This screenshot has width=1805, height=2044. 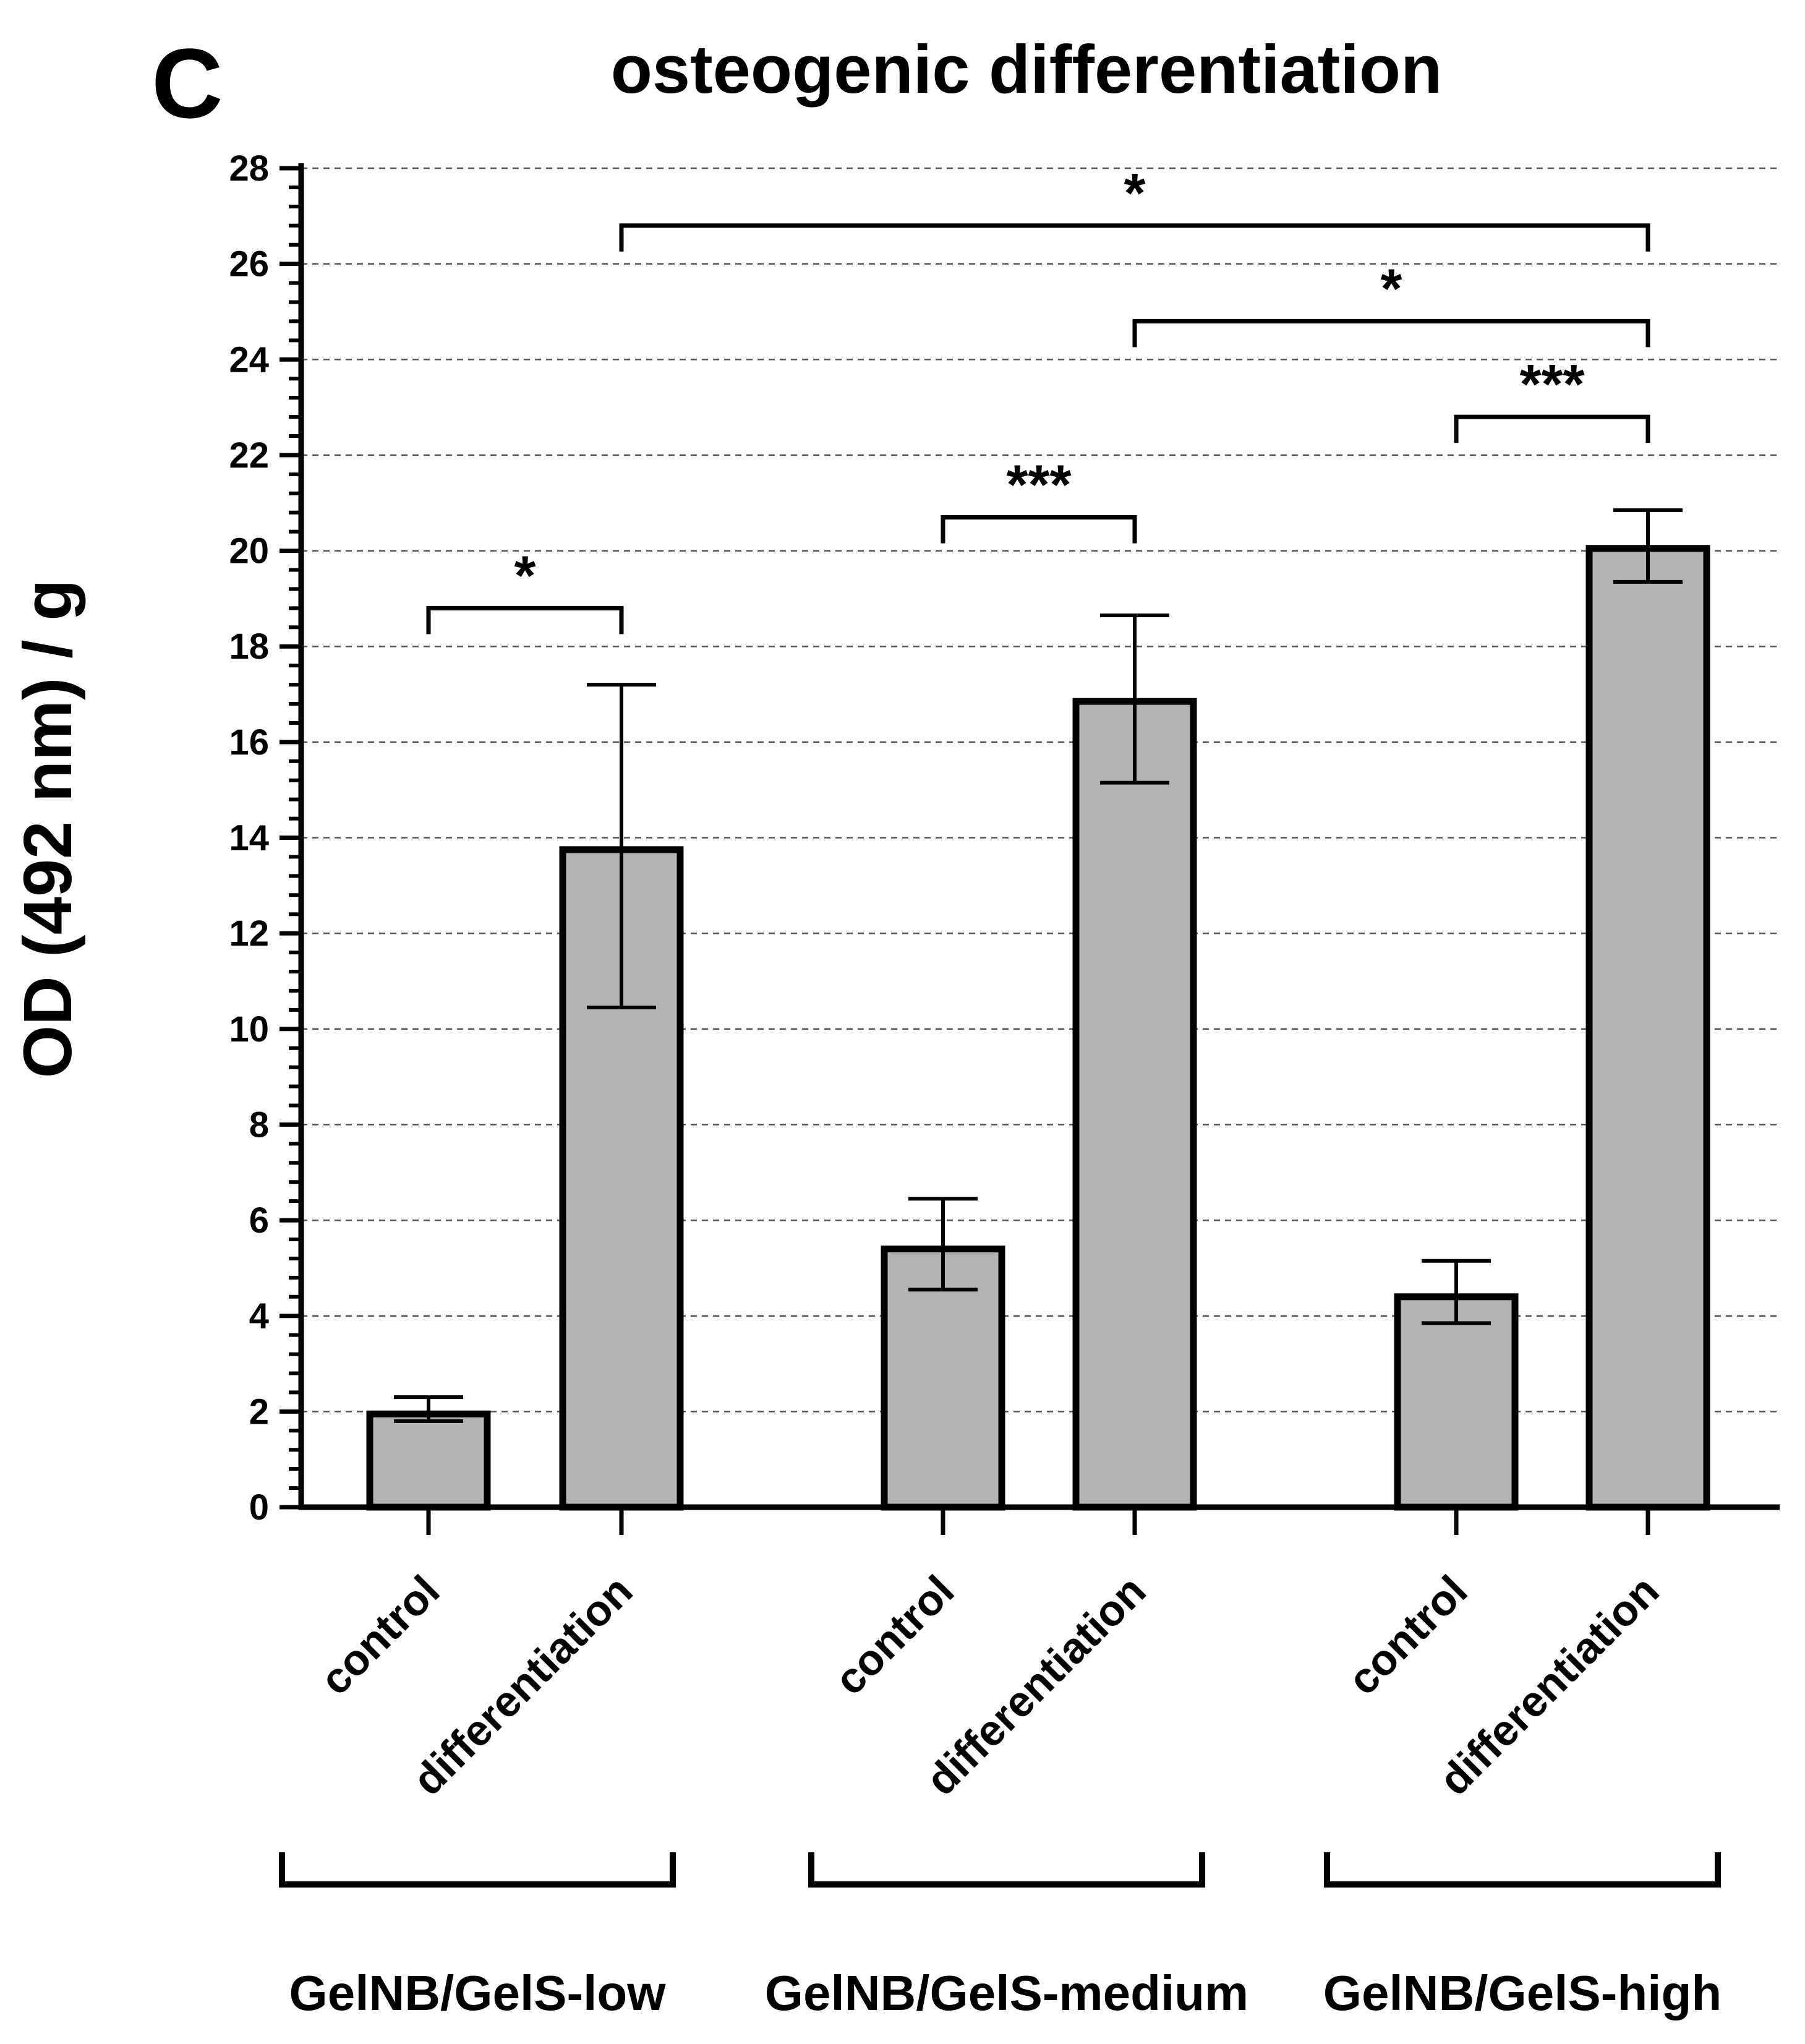 What do you see at coordinates (249, 934) in the screenshot?
I see `y-tick-label: 12` at bounding box center [249, 934].